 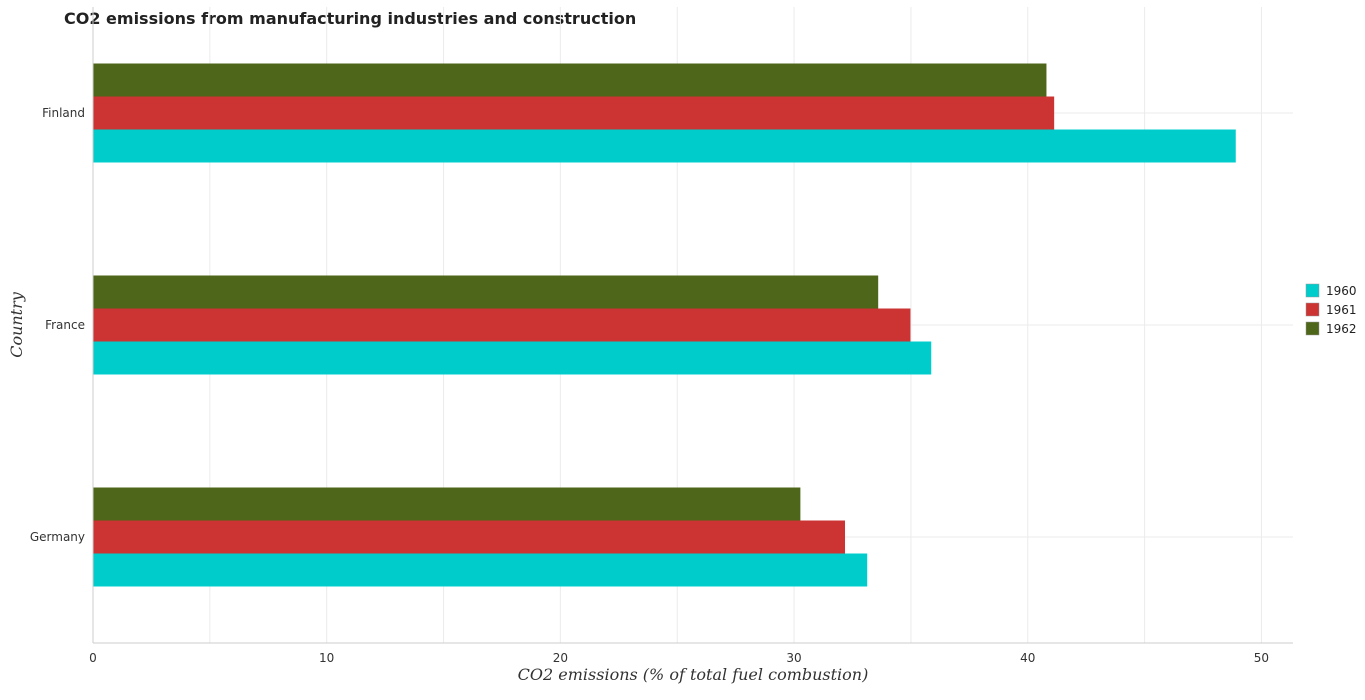 What do you see at coordinates (65, 325) in the screenshot?
I see `y-tick-label: France` at bounding box center [65, 325].